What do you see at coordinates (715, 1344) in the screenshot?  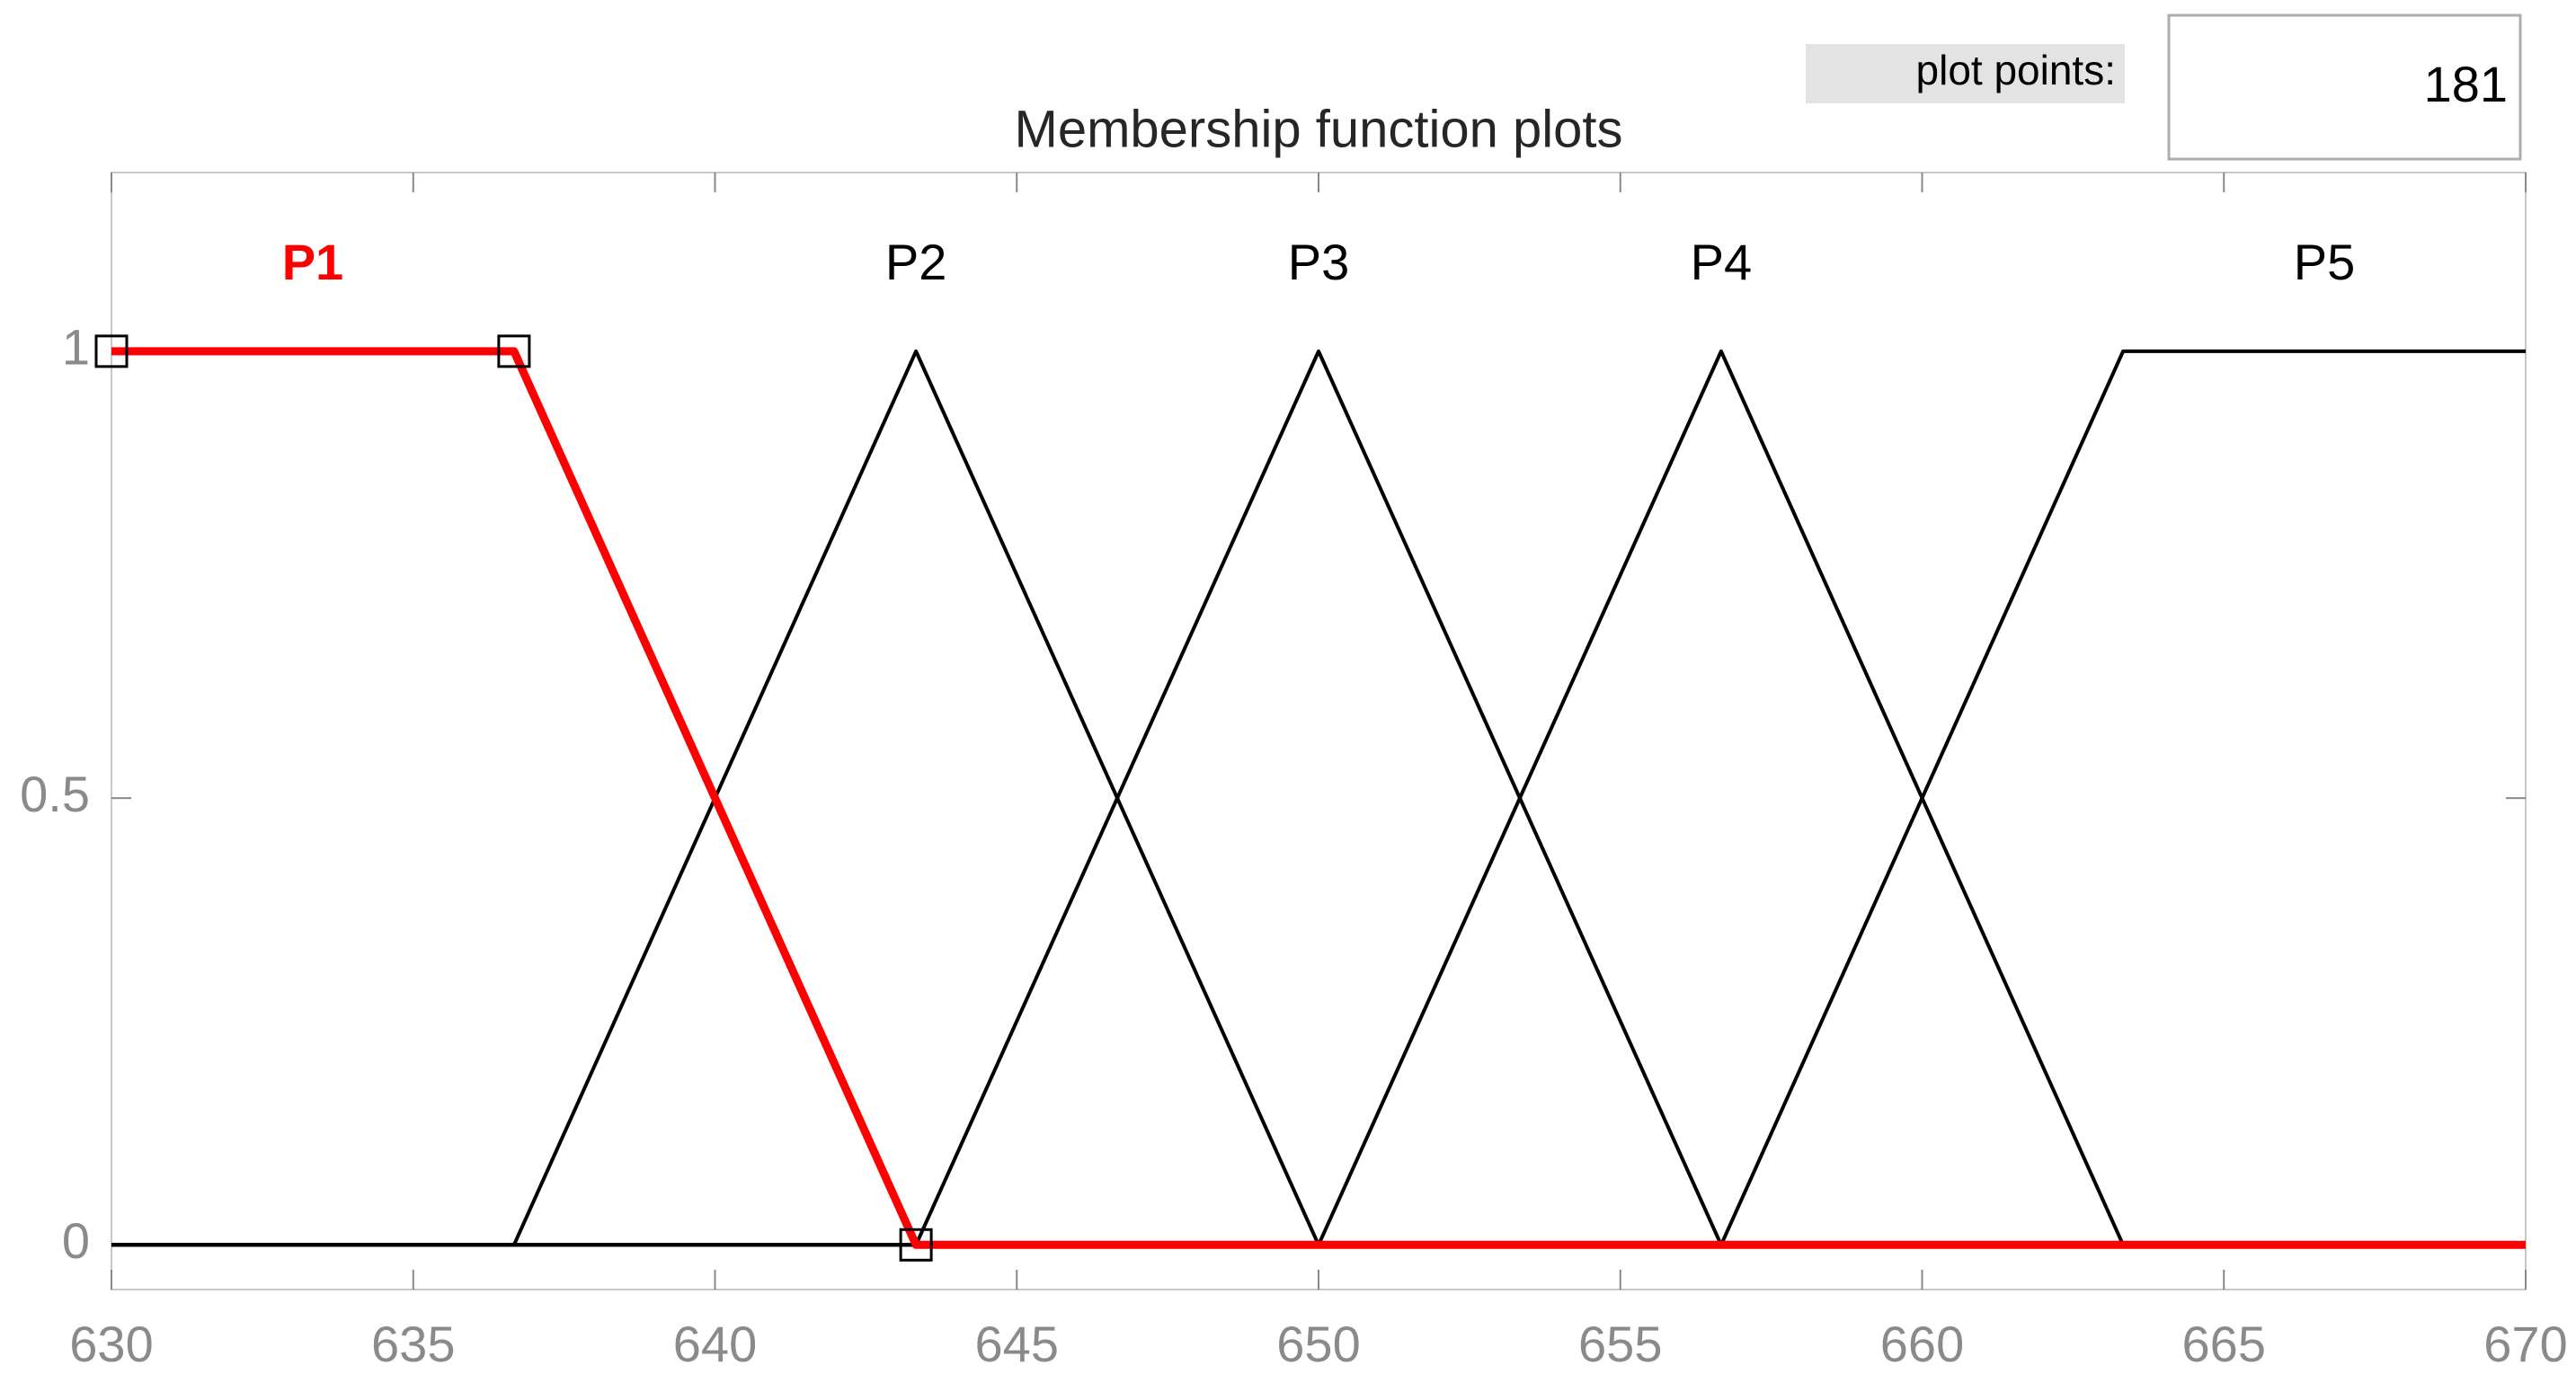 I see `x-tick-label: 640` at bounding box center [715, 1344].